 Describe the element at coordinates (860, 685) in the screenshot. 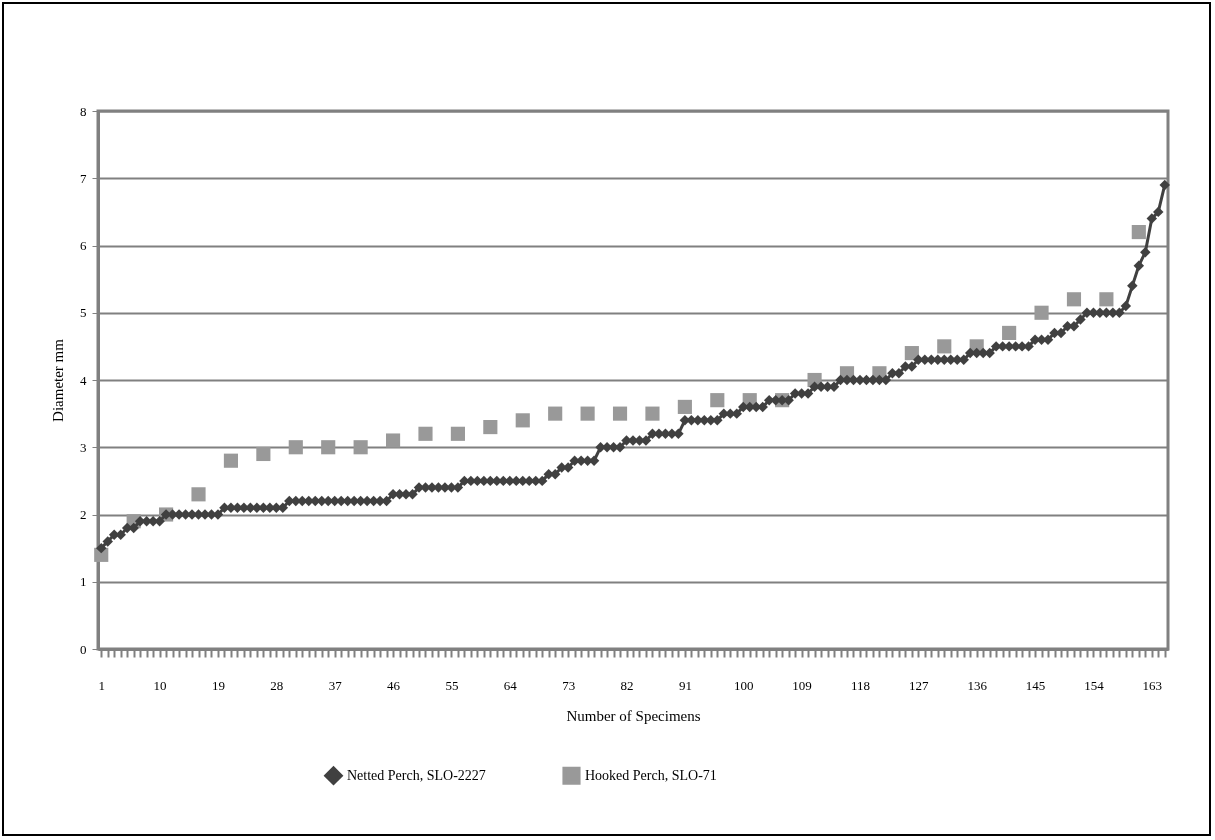

I see `x-tick-label: 118` at that location.